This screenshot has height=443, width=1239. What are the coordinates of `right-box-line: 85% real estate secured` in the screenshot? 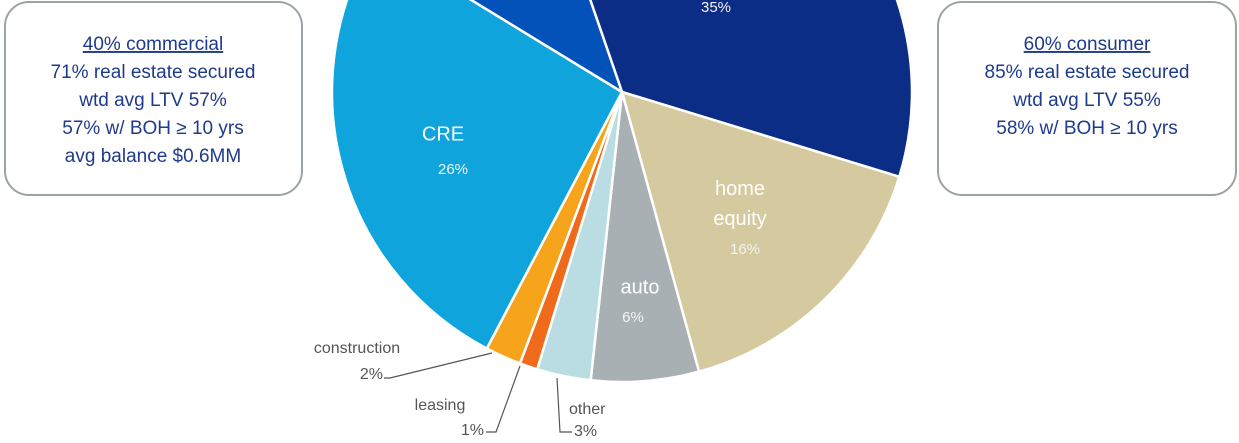 It's located at (1087, 72).